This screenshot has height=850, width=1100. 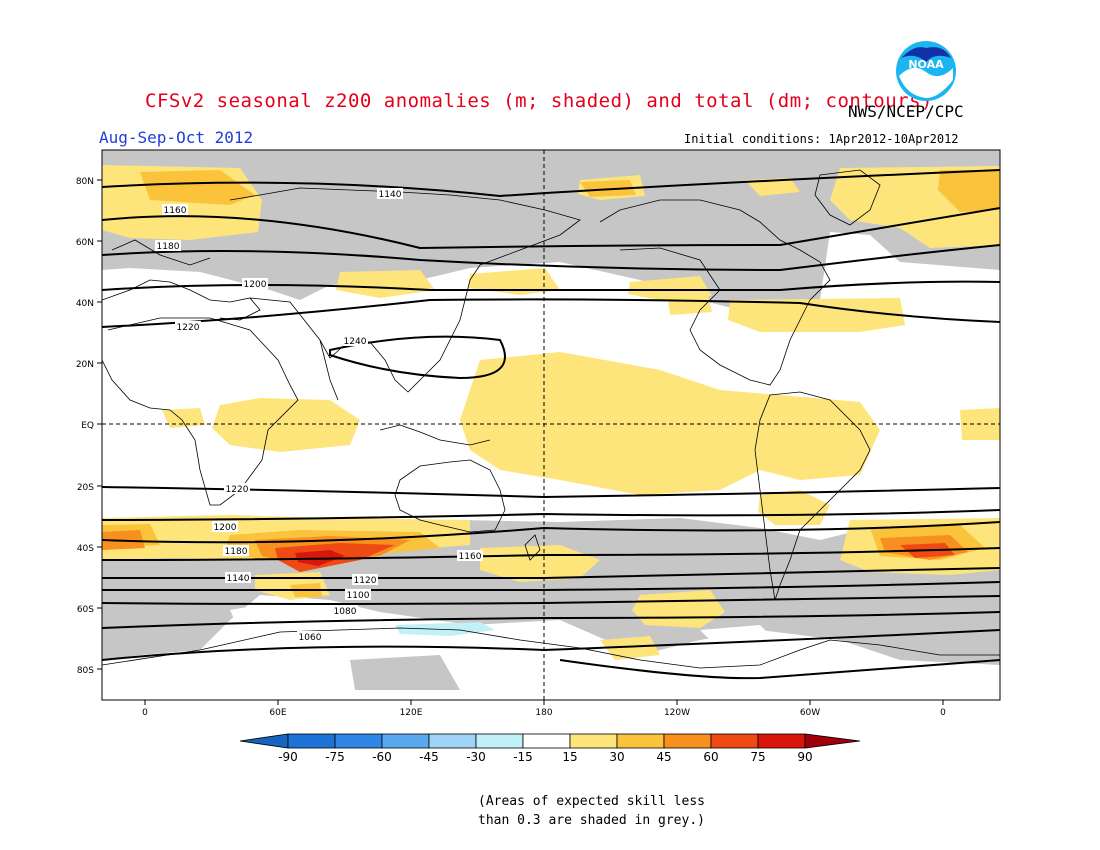 I want to click on colorbar-tick-label: -30, so click(x=476, y=757).